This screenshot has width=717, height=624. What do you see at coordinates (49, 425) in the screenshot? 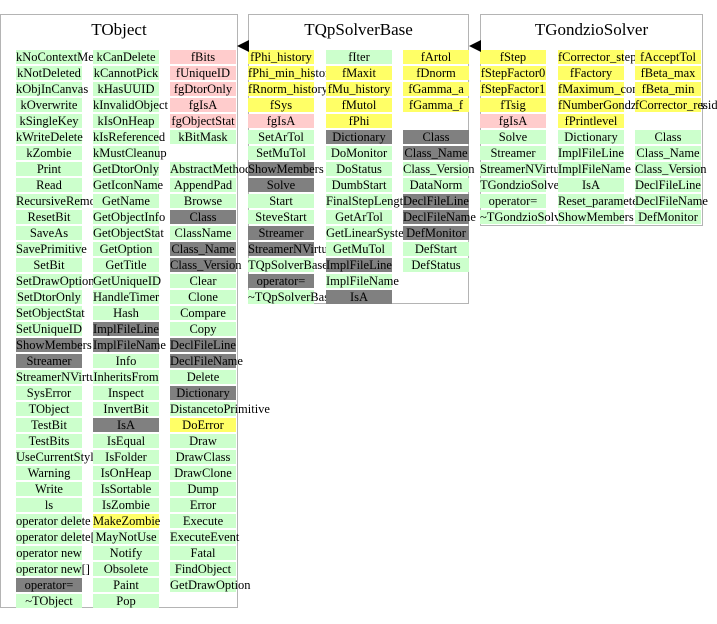
I see `class-member: TestBit` at bounding box center [49, 425].